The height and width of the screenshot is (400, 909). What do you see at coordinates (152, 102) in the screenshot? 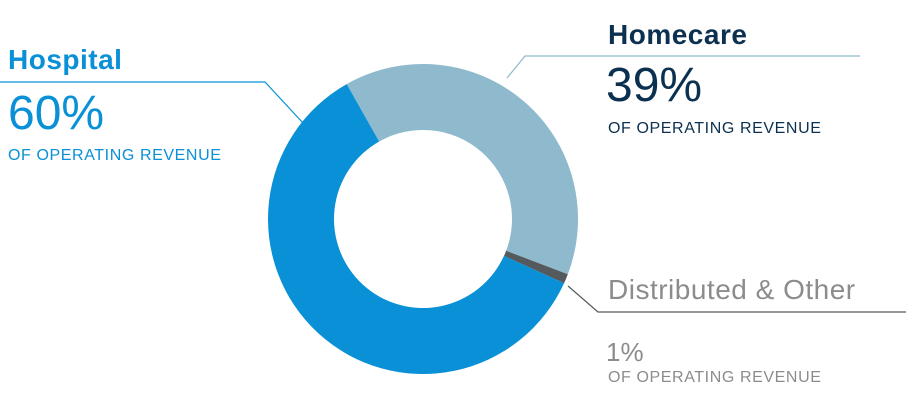
I see `hospital-leader-line` at bounding box center [152, 102].